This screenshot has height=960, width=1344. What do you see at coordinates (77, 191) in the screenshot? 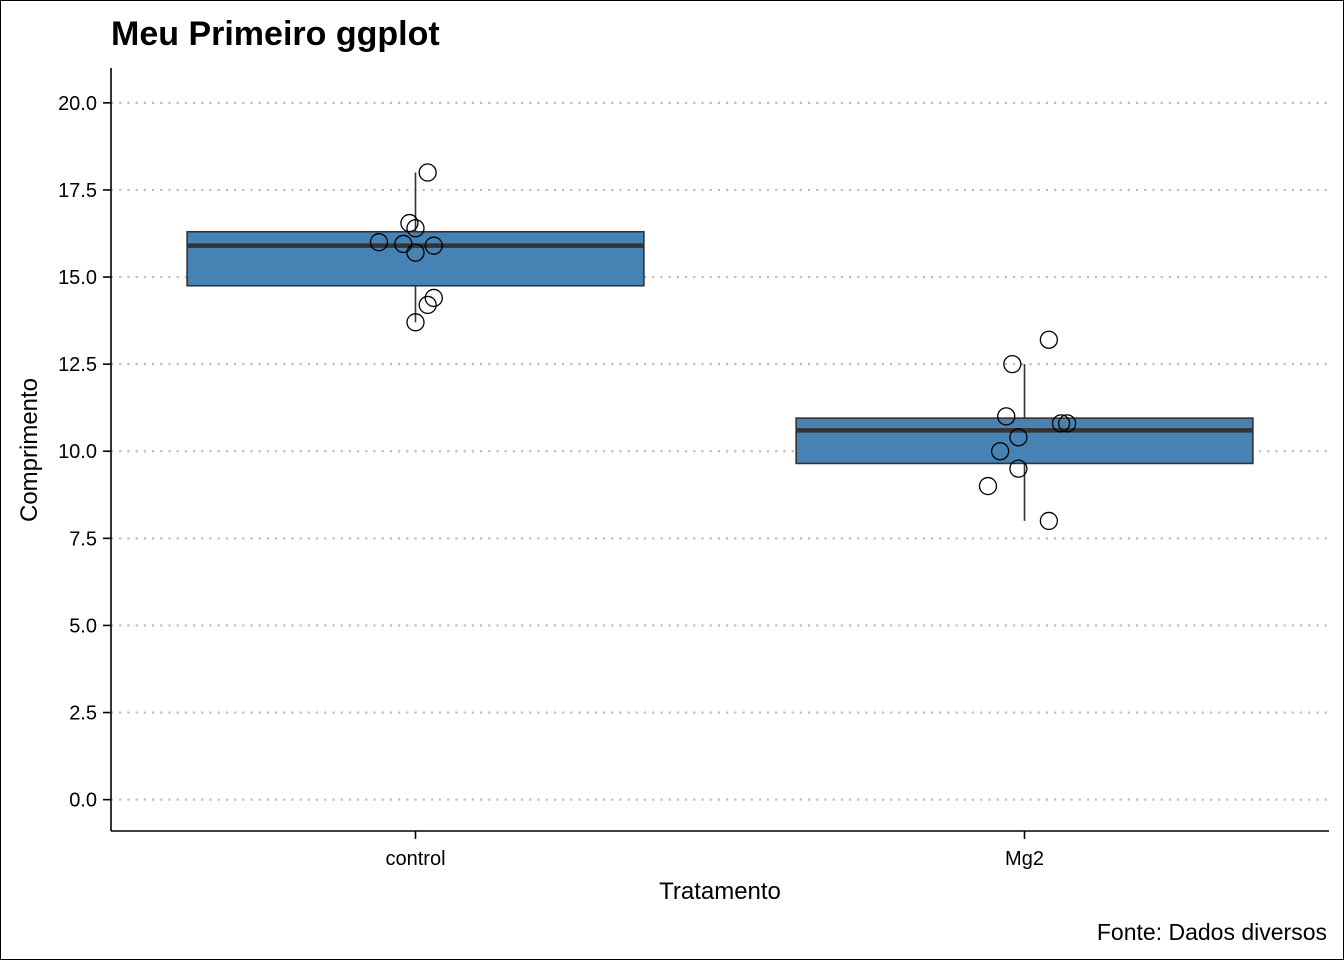
I see `y-tick-label: 17.5` at bounding box center [77, 191].